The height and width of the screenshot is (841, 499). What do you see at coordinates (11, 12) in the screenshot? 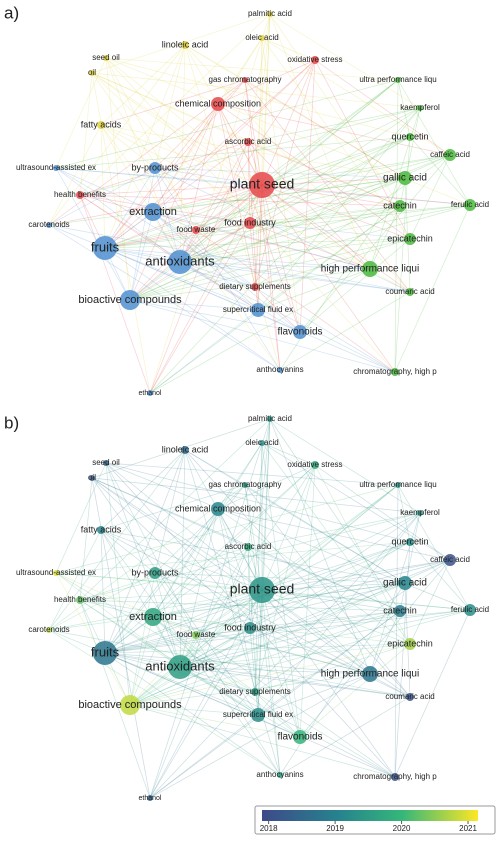
I see `panel-label: a)` at bounding box center [11, 12].